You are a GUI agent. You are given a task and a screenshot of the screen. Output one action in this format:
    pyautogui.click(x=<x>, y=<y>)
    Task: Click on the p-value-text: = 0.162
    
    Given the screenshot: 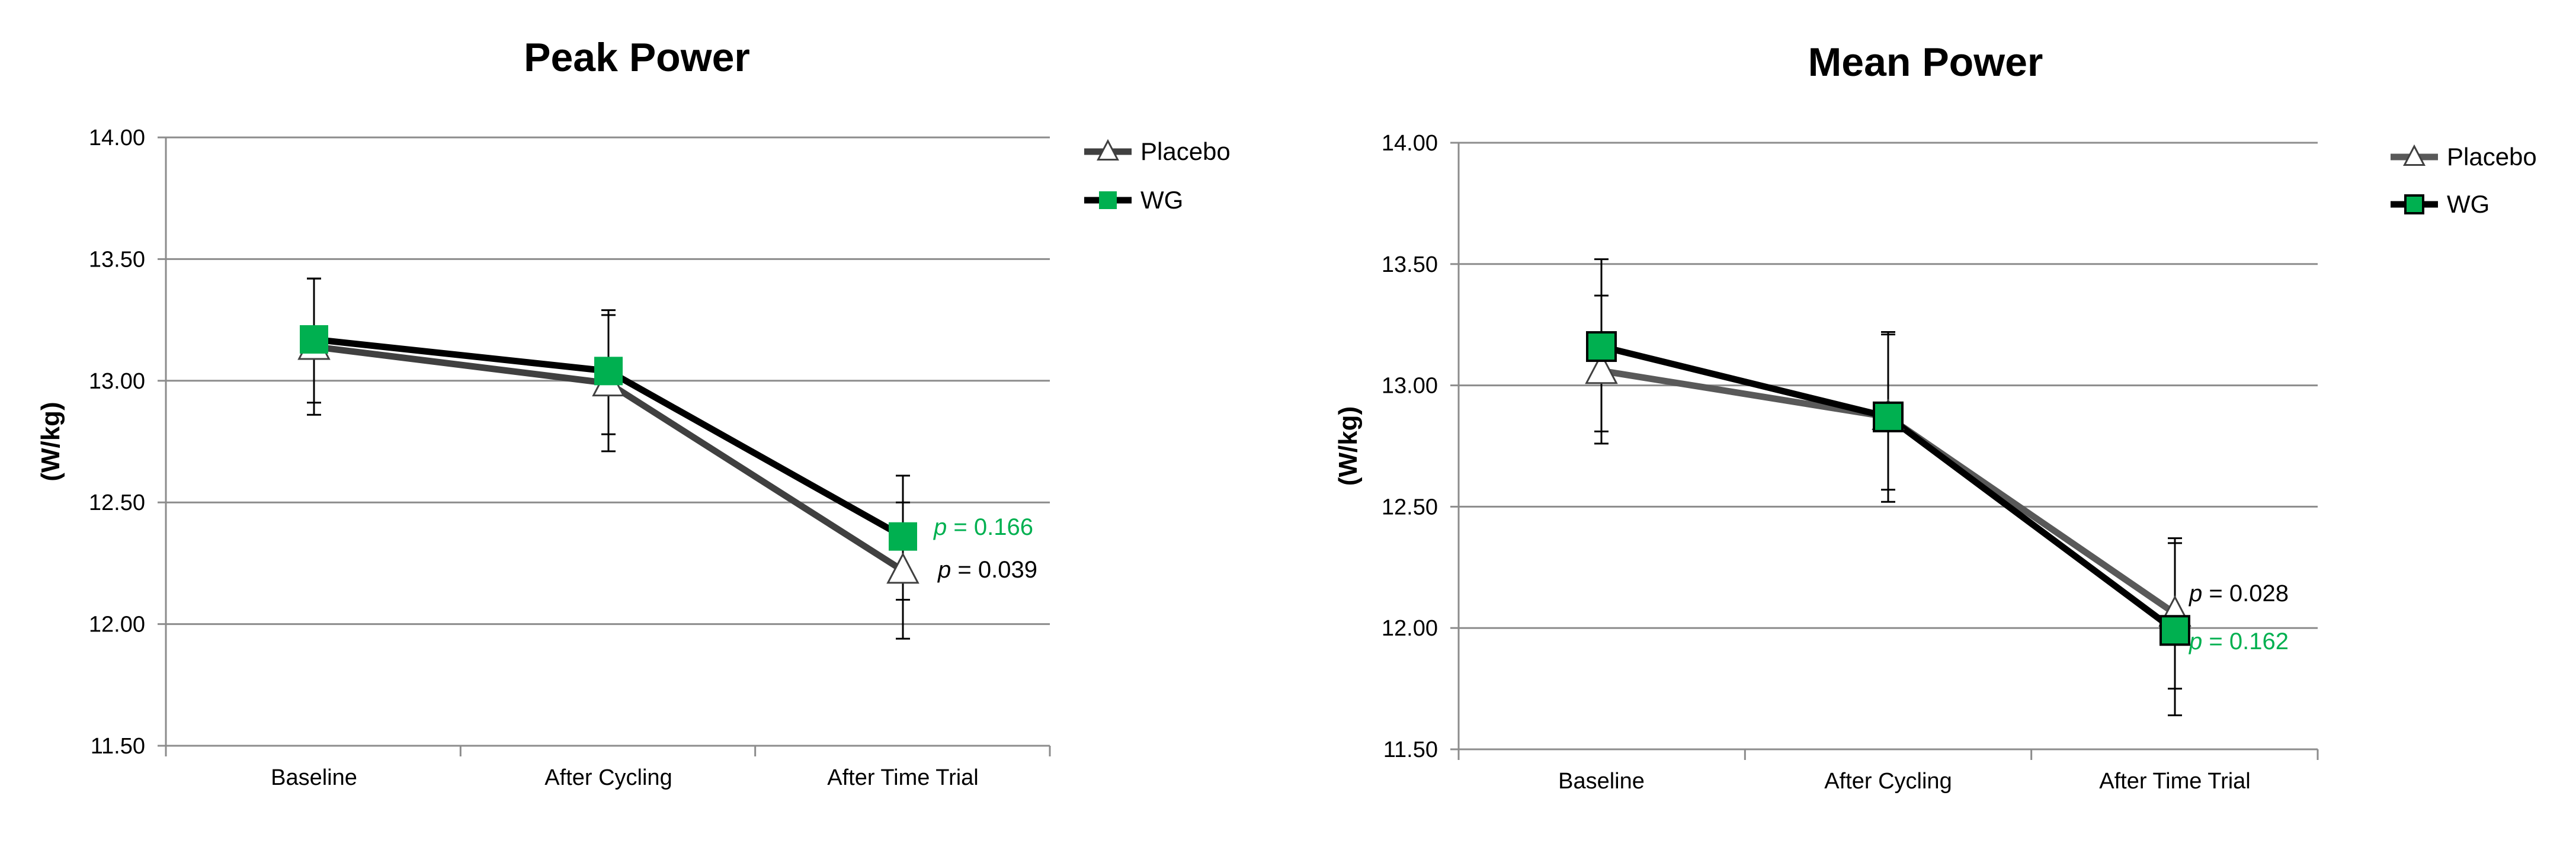 What is the action you would take?
    pyautogui.click(x=2245, y=641)
    